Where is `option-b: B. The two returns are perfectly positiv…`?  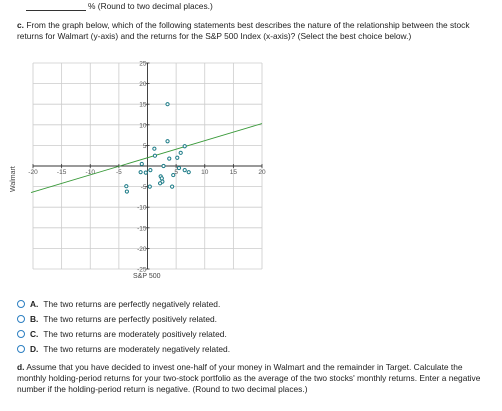
option-b: B. The two returns are perfectly positiv… is located at coordinates (123, 318).